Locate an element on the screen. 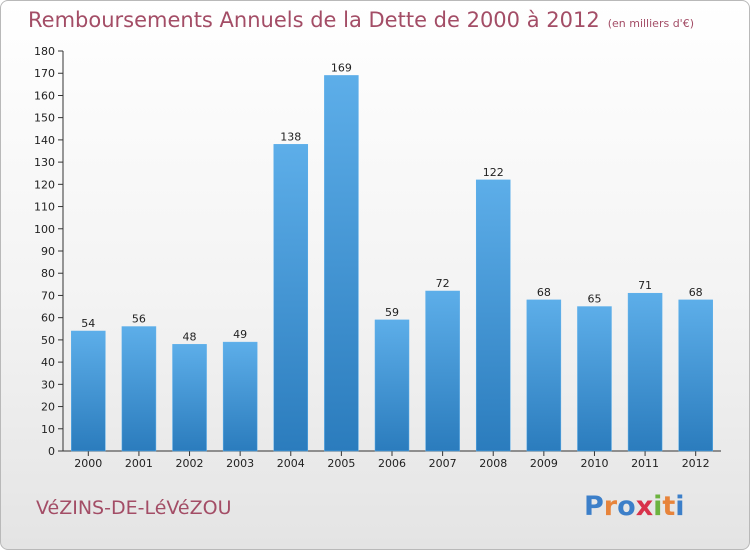  bar-value-label: 122 is located at coordinates (493, 172).